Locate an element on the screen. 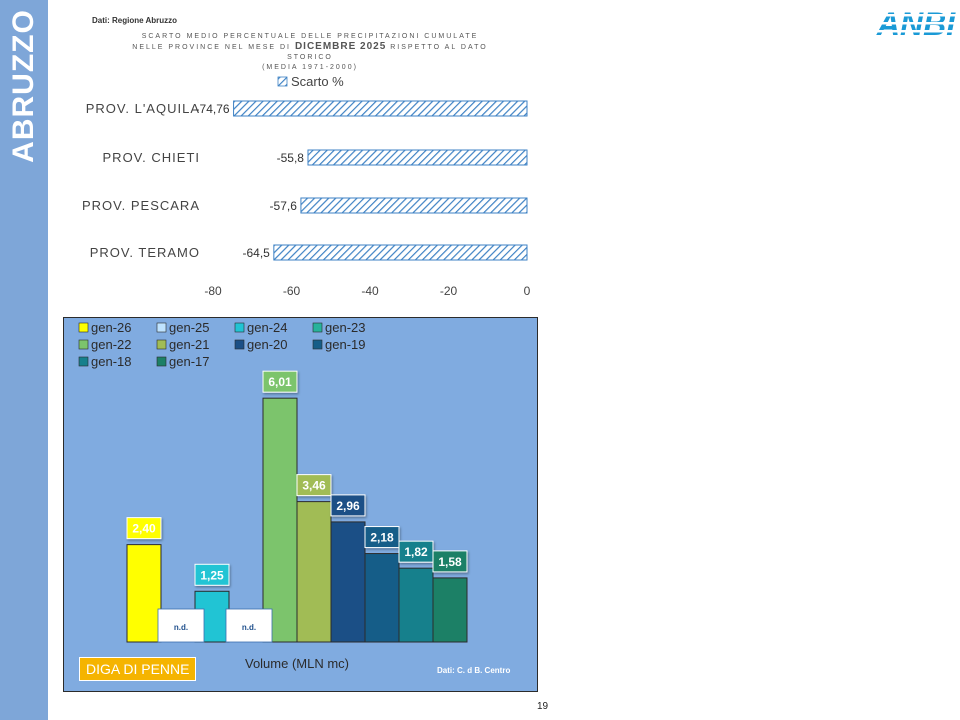 The image size is (960, 720). legend-label: gen-20 is located at coordinates (267, 344).